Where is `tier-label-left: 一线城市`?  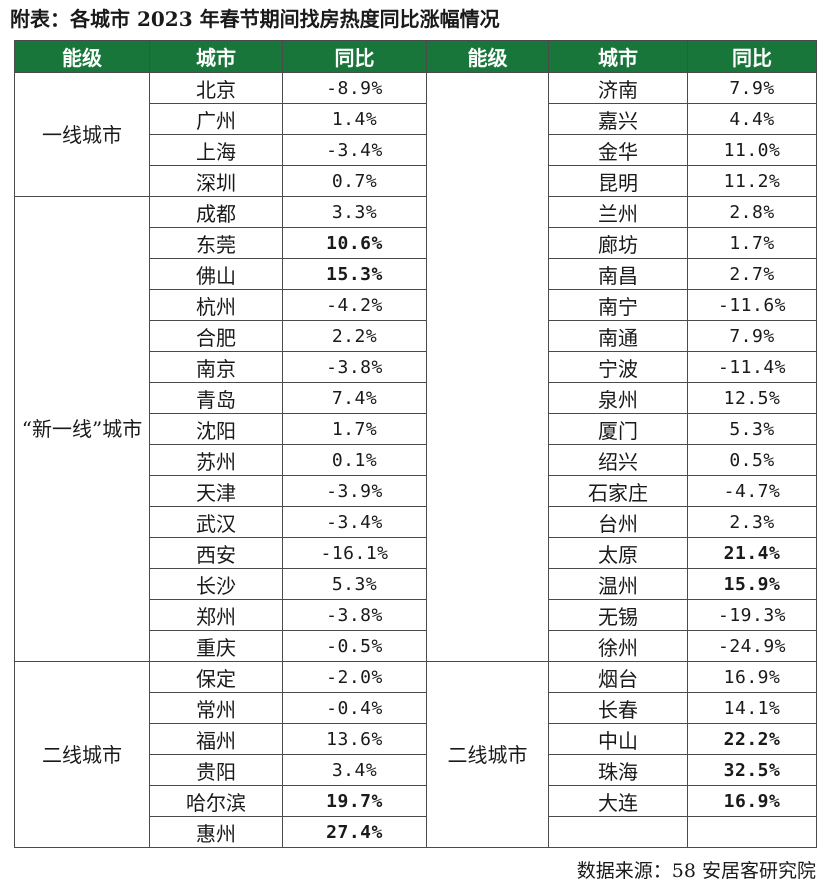
tier-label-left: 一线城市 is located at coordinates (82, 134).